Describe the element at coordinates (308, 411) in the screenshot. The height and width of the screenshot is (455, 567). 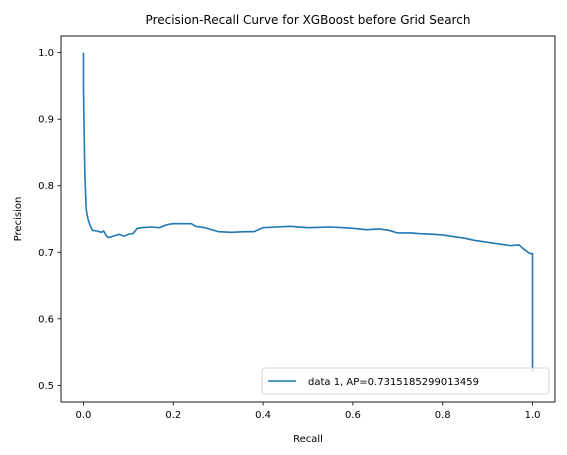
I see `x-axis: 0.0 0.2 0.4 0.6 0.8 1.0` at that location.